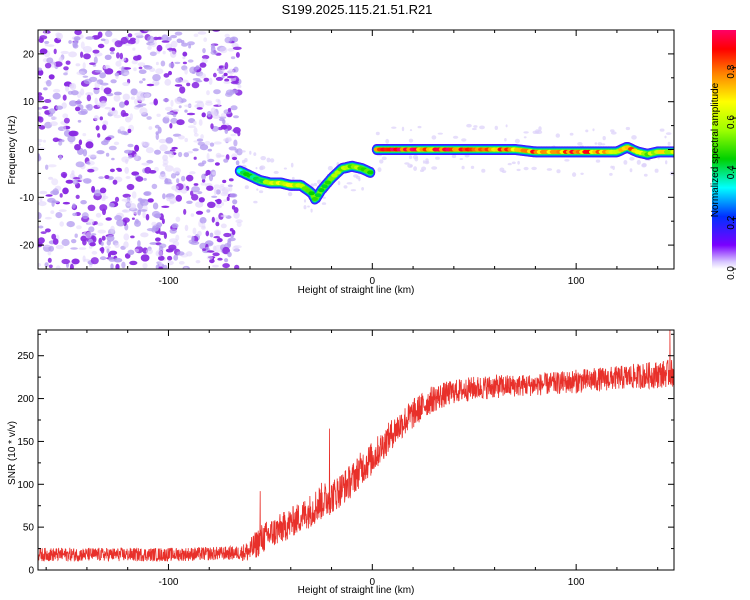  I want to click on colorbar-tick-label: 0.8, so click(731, 71).